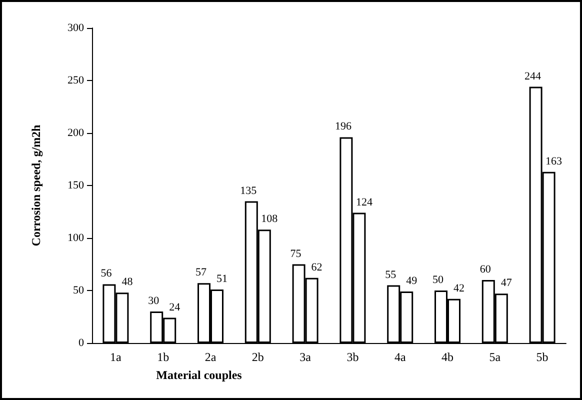  Describe the element at coordinates (296, 254) in the screenshot. I see `data-label: 75` at that location.